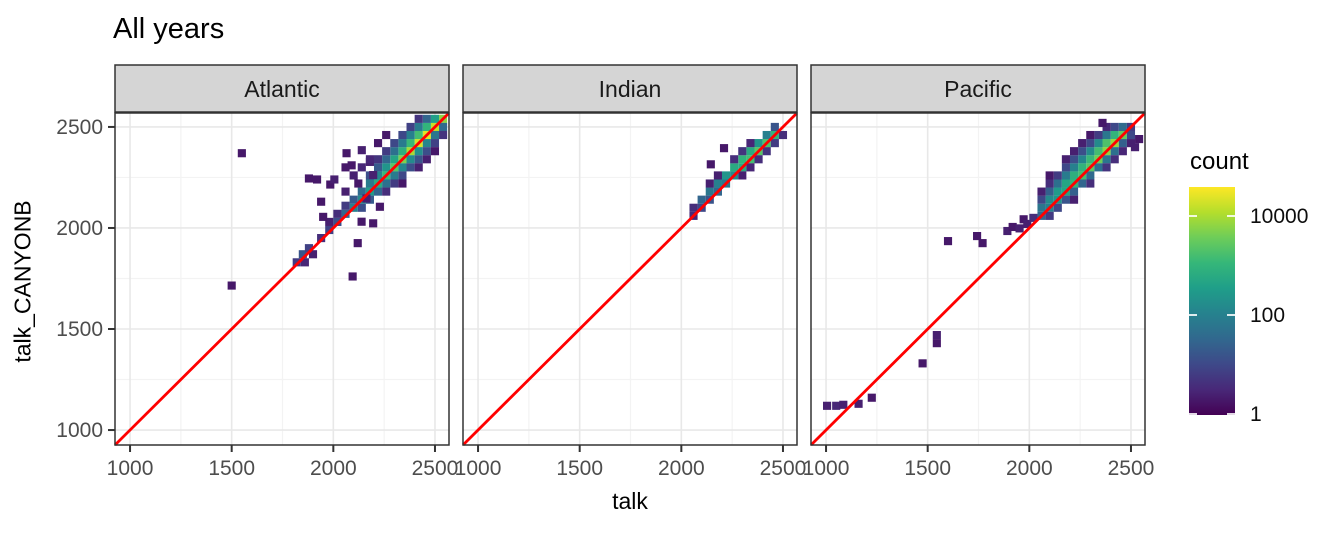 This screenshot has height=537, width=1344. Describe the element at coordinates (281, 89) in the screenshot. I see `facet-strip-label-atlantic: Atlantic` at that location.